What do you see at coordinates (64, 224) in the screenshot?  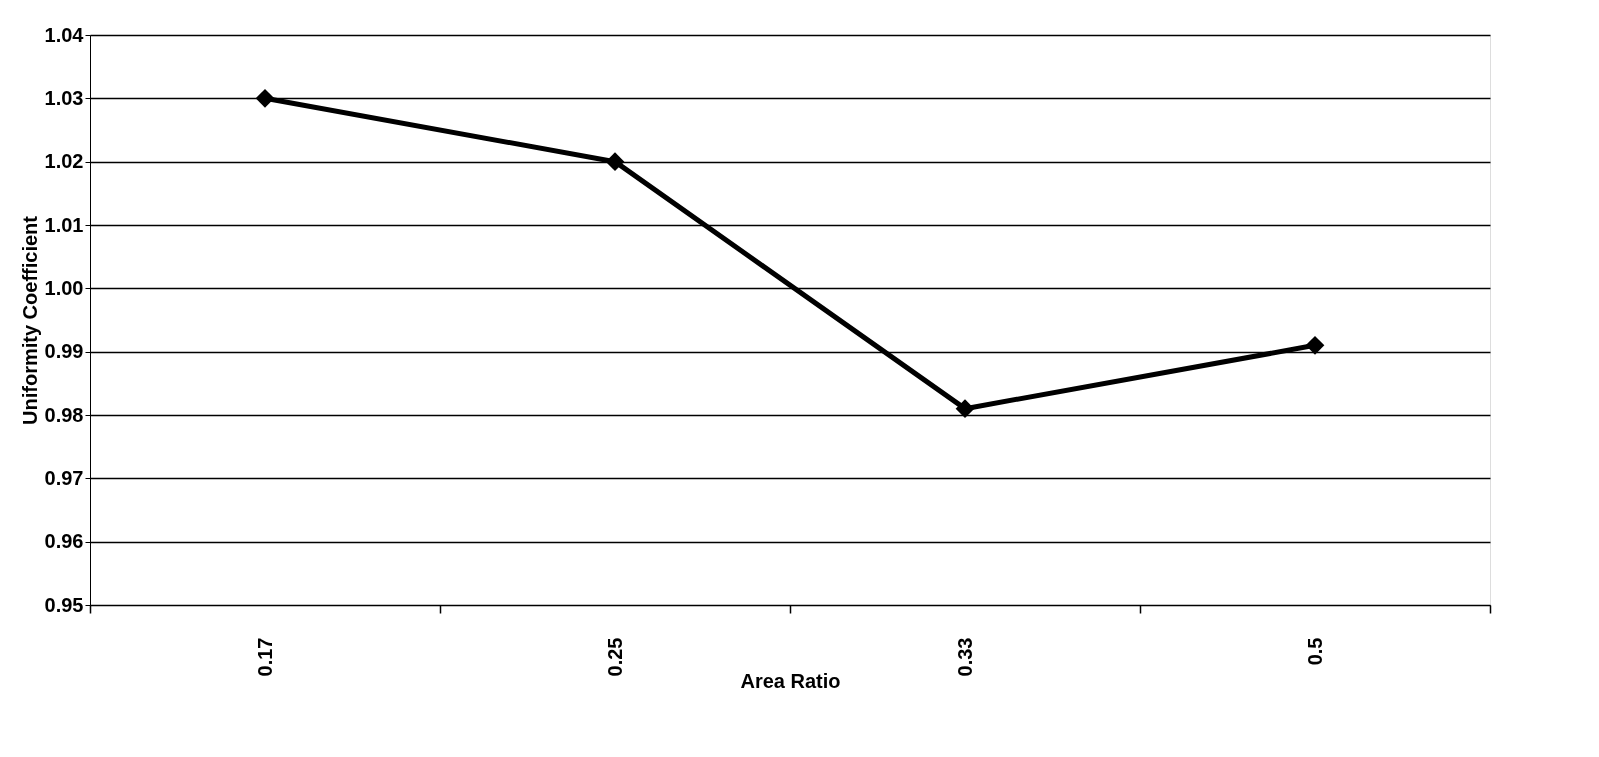 I see `y-tick-label: 1.01` at bounding box center [64, 224].